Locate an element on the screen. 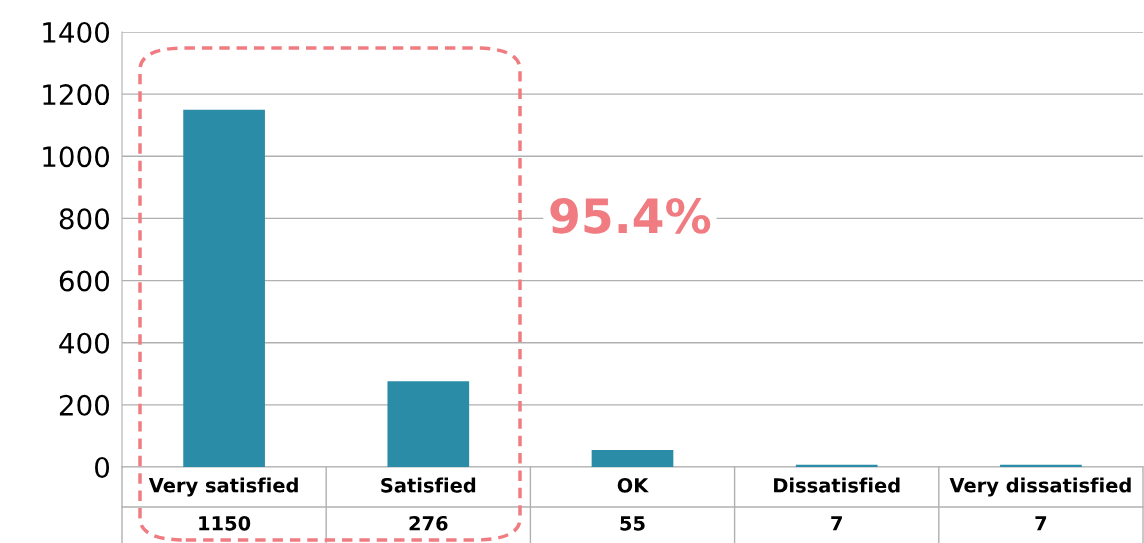  x-tick-label: OK is located at coordinates (633, 485).